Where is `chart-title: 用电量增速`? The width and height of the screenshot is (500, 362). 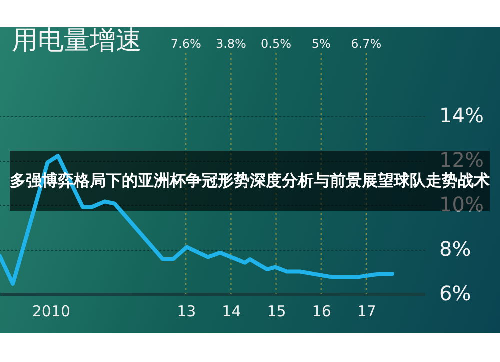 chart-title: 用电量增速 is located at coordinates (77, 41).